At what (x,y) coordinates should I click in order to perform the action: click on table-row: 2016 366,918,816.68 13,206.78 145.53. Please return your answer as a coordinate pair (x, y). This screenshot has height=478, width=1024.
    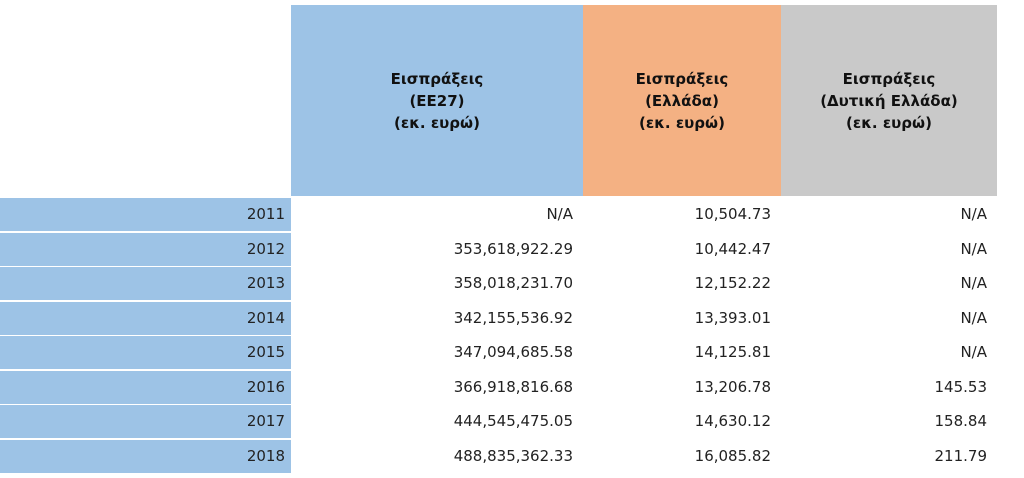
    Looking at the image, I should click on (500, 388).